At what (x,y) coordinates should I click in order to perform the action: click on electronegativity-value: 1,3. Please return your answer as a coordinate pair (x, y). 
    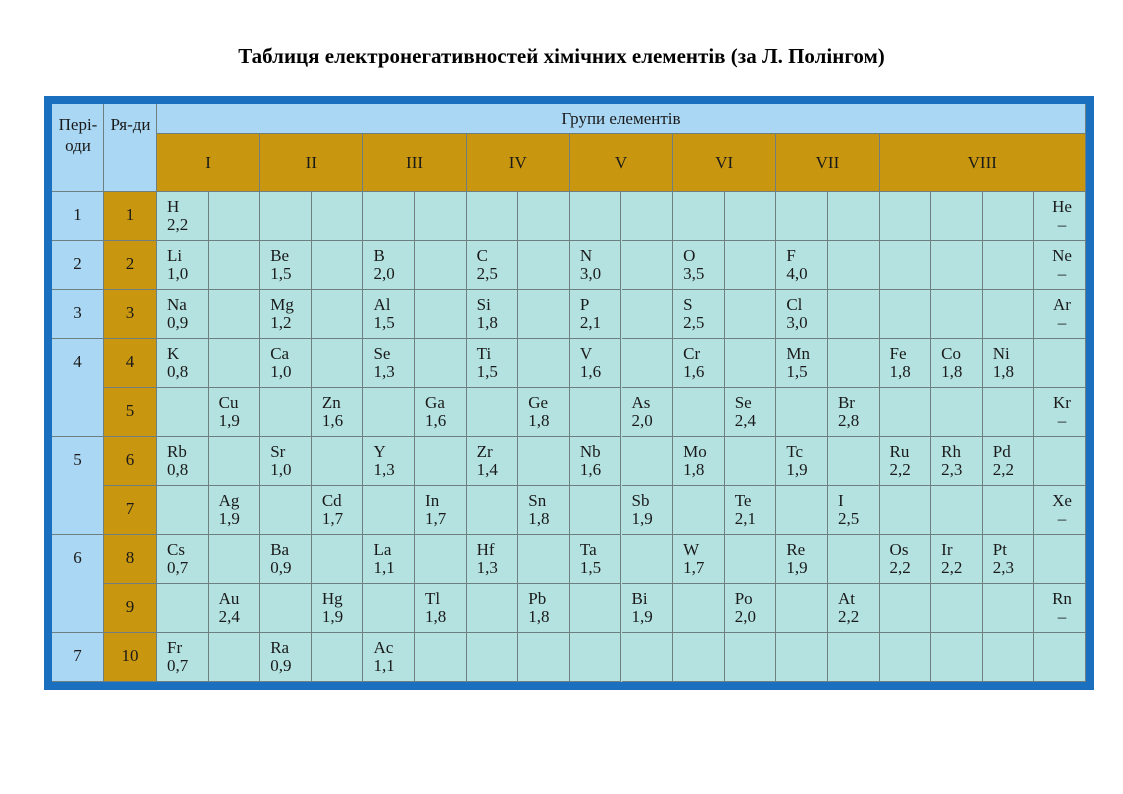
    Looking at the image, I should click on (487, 567).